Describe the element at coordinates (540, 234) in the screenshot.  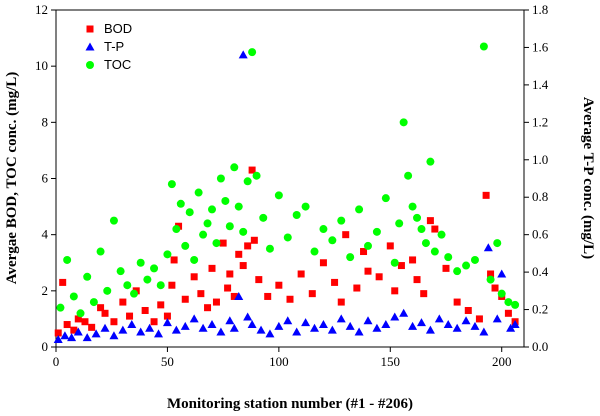
I see `y-right-tick-label: 0.6` at that location.